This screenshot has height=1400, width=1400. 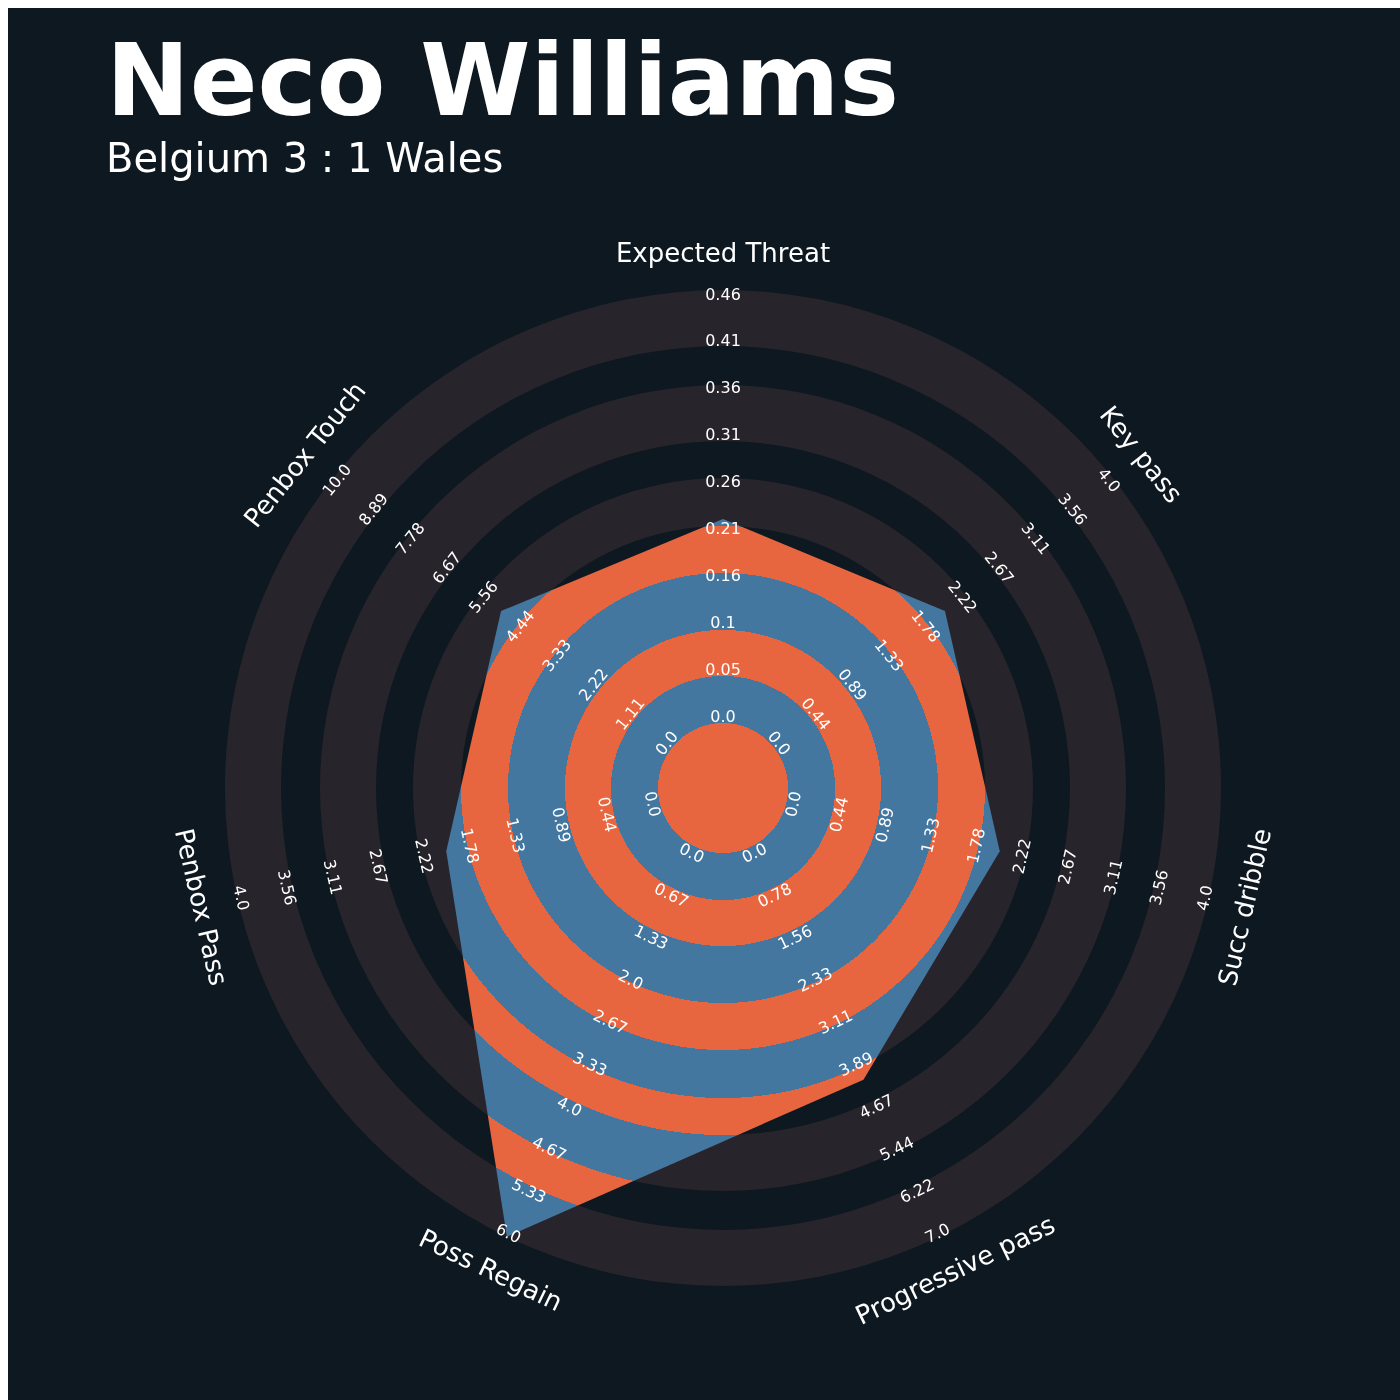 What do you see at coordinates (896, 1148) in the screenshot?
I see `text: 5.44` at bounding box center [896, 1148].